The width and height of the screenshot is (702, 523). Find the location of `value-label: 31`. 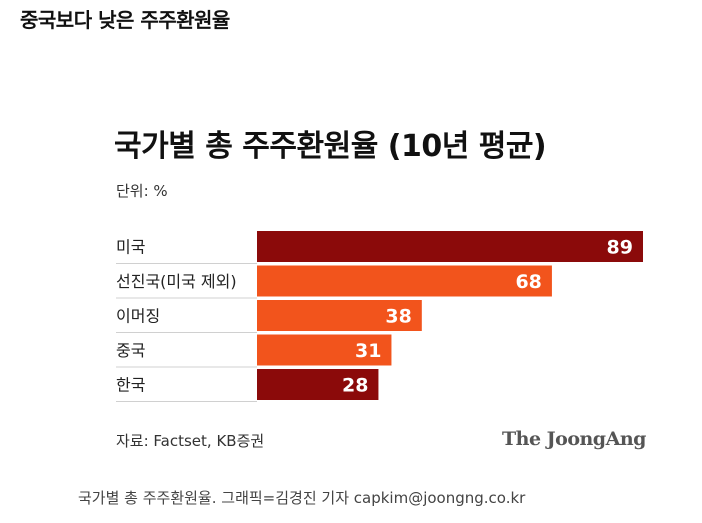

value-label: 31 is located at coordinates (368, 351).